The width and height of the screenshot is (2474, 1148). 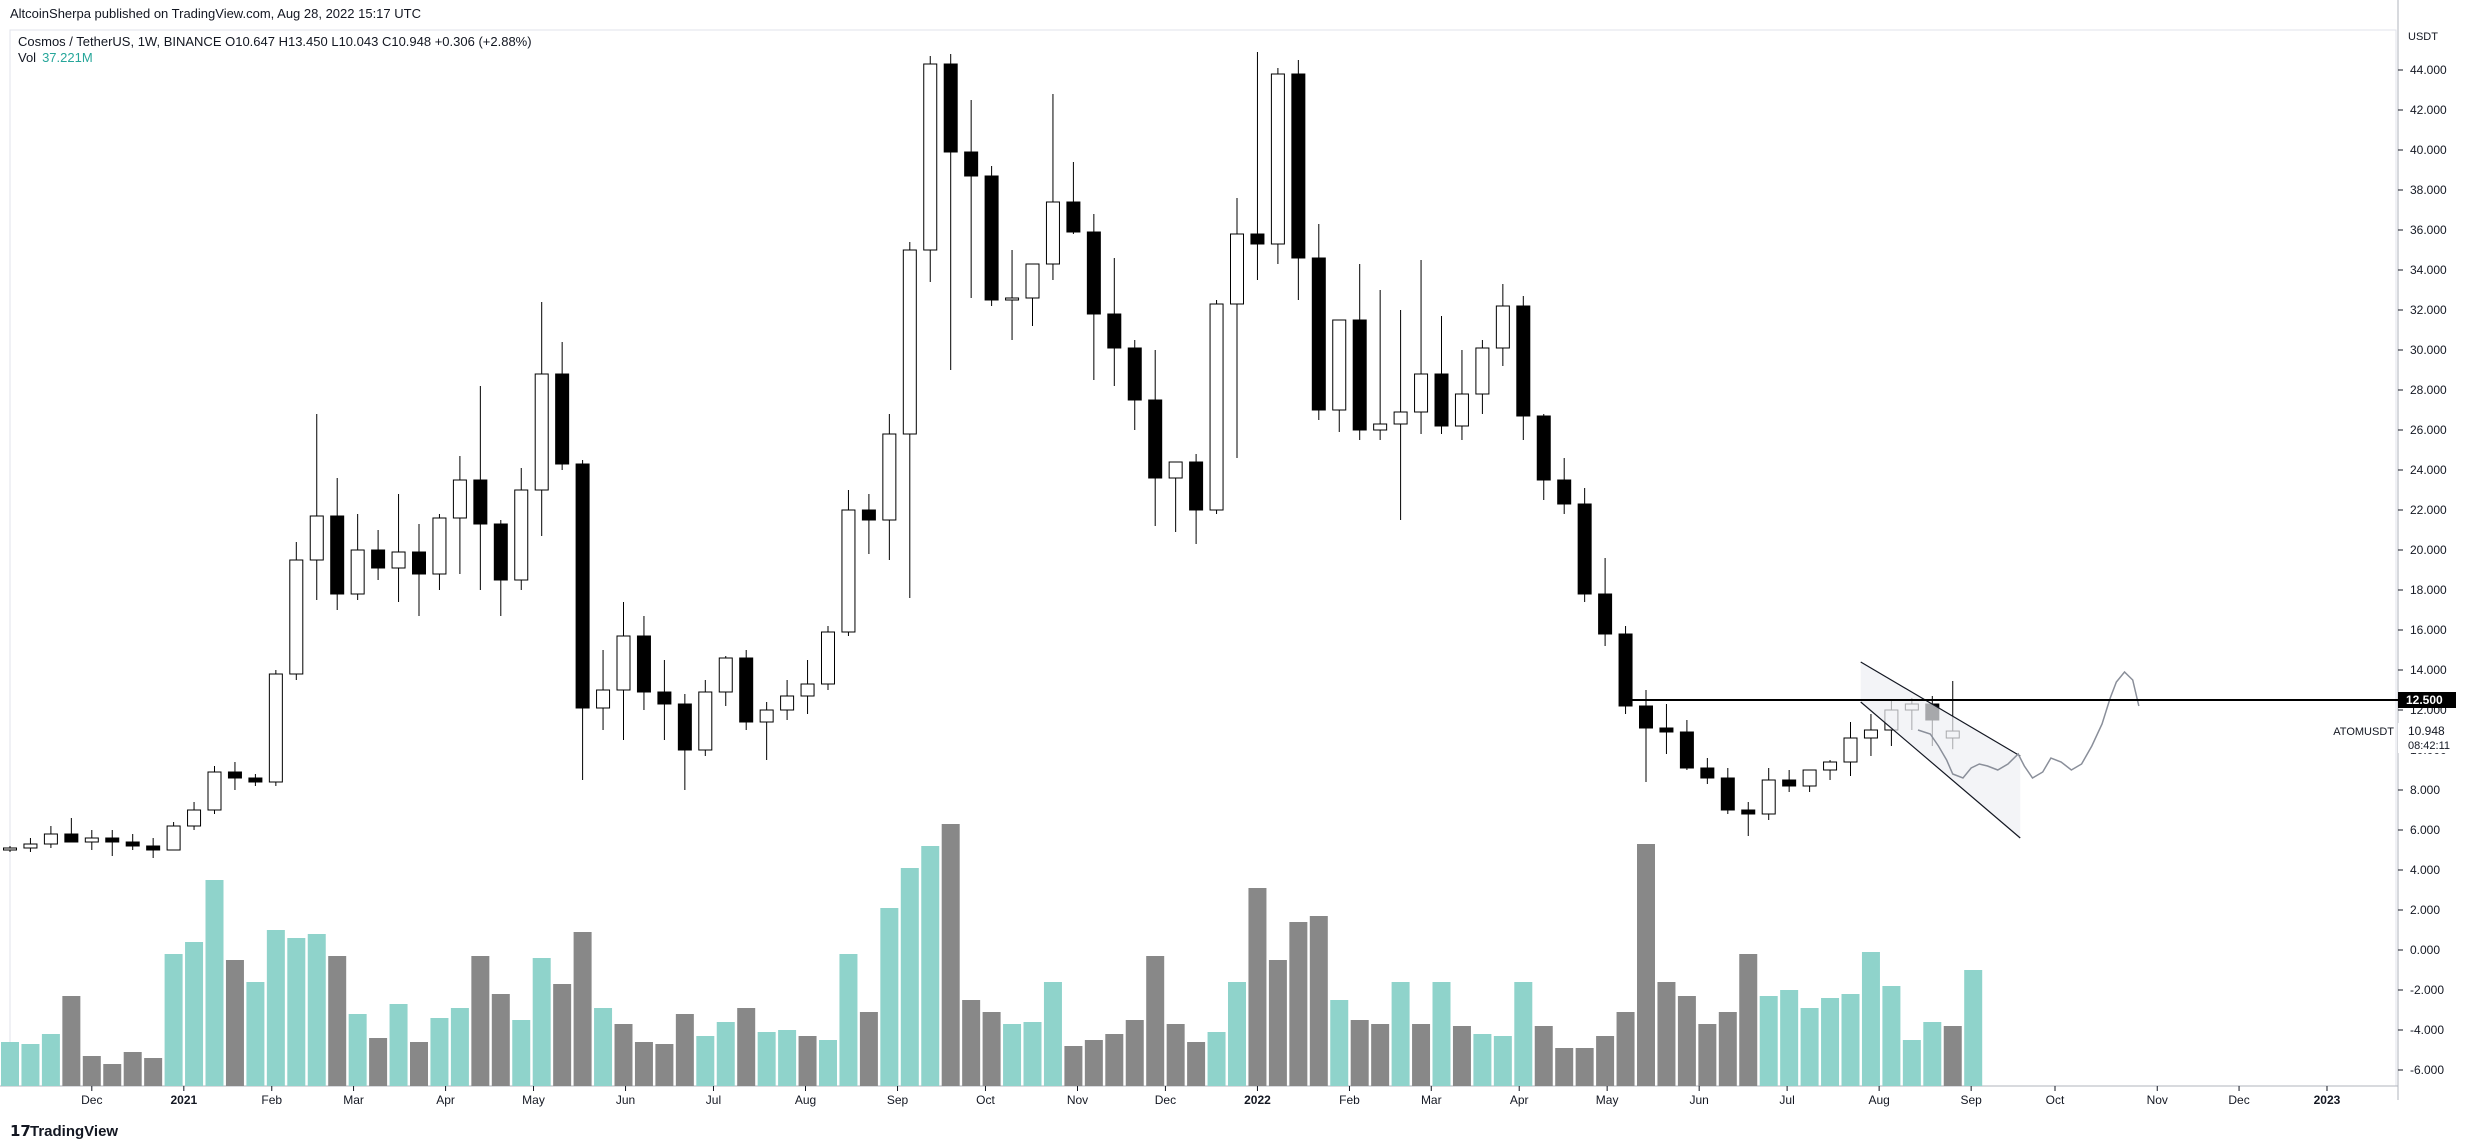 What do you see at coordinates (2428, 550) in the screenshot?
I see `y-tick-label: 20.000` at bounding box center [2428, 550].